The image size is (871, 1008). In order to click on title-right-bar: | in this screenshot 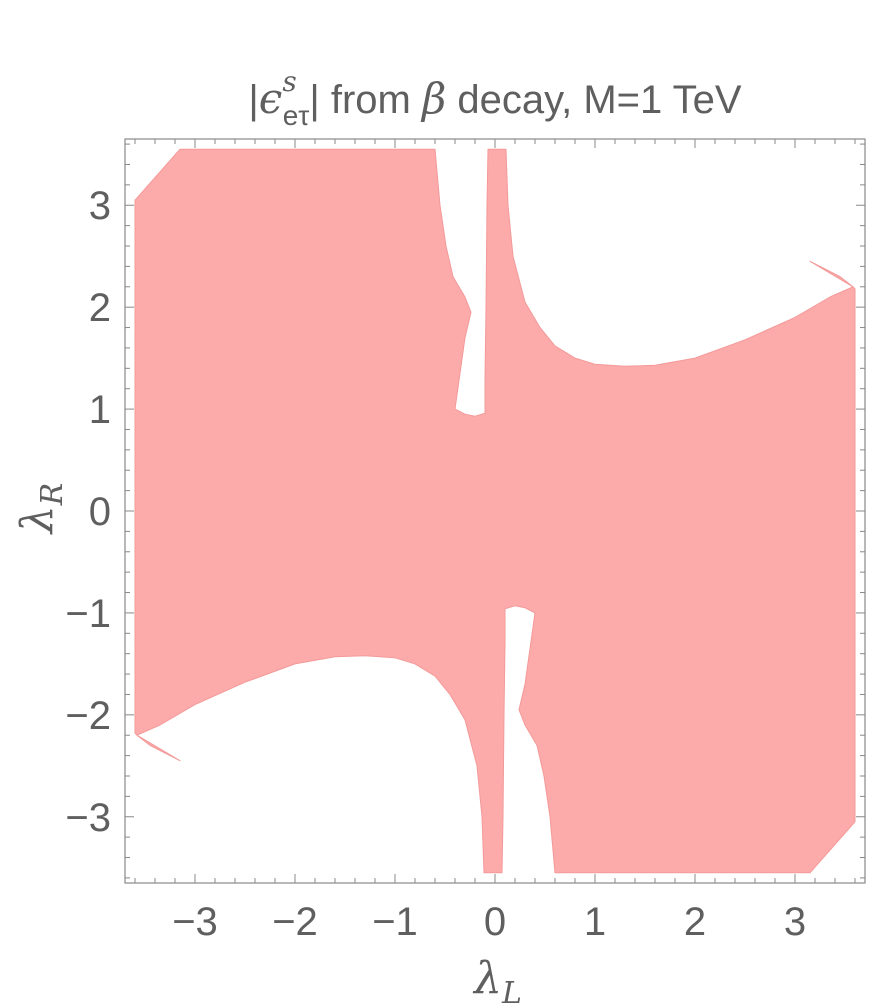, I will do `click(314, 100)`.